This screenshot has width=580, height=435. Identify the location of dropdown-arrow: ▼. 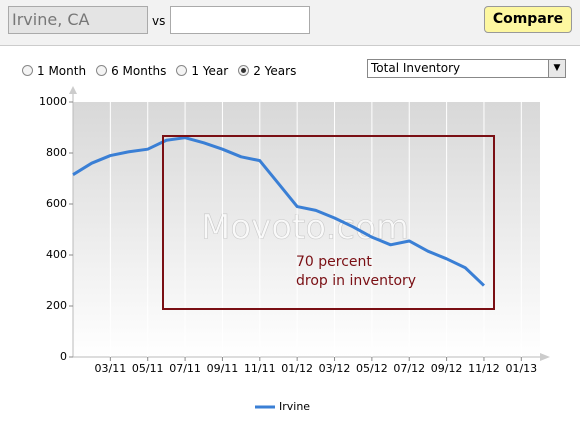
(556, 68).